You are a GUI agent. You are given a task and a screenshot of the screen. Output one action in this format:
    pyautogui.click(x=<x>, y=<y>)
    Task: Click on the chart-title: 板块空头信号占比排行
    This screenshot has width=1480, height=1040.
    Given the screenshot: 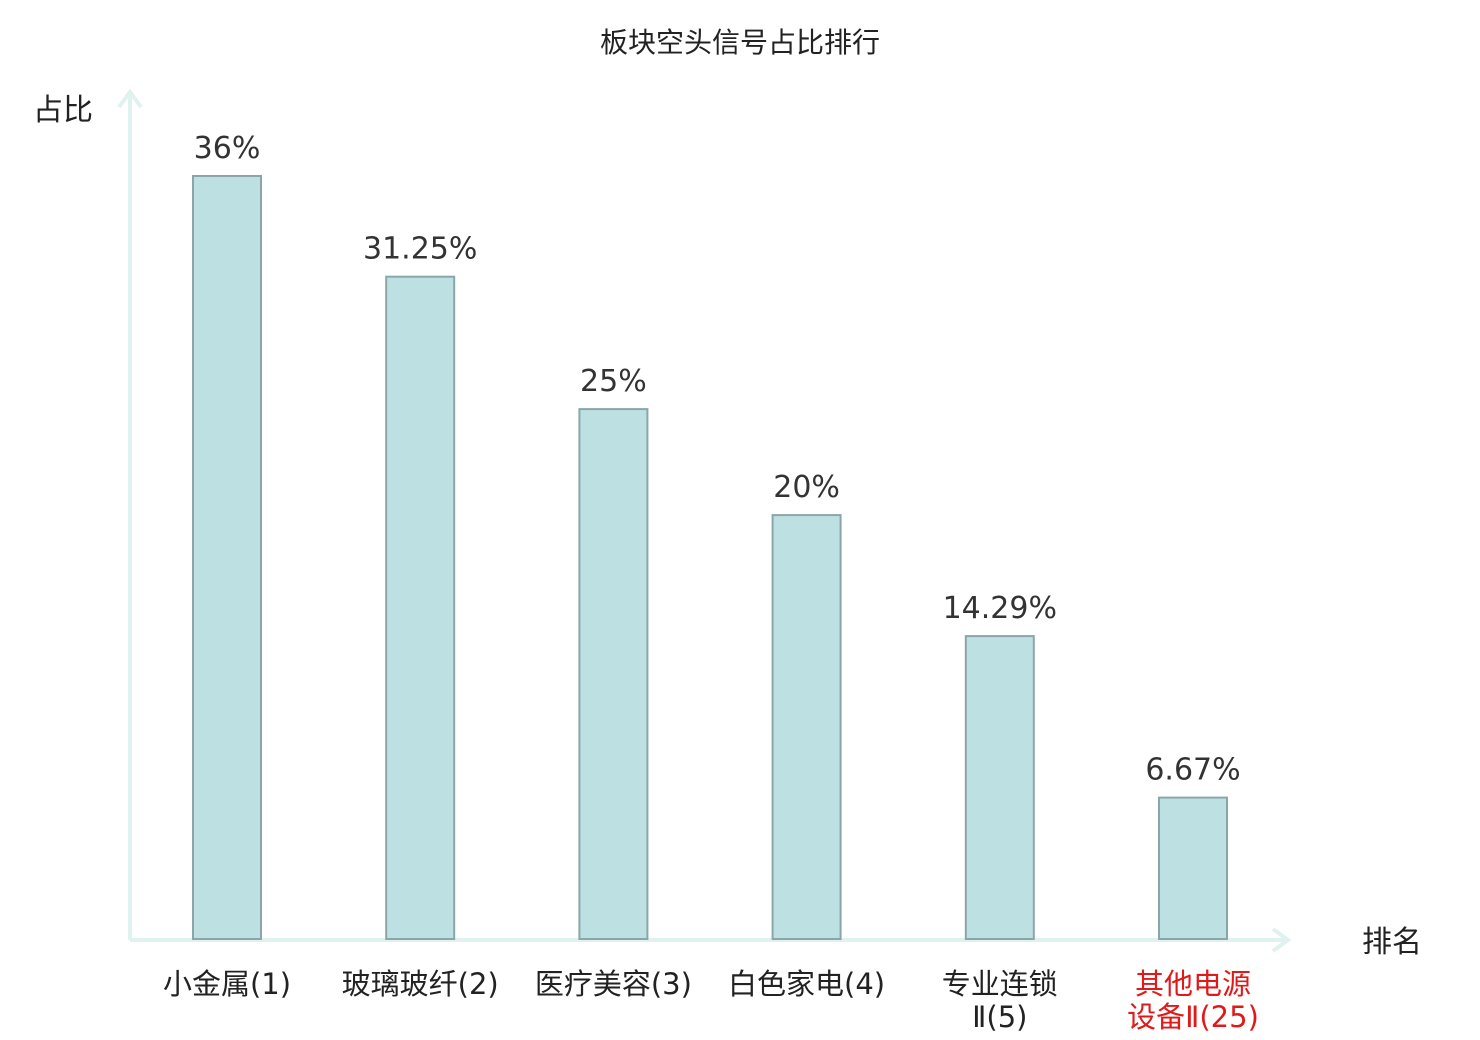 What is the action you would take?
    pyautogui.click(x=740, y=42)
    